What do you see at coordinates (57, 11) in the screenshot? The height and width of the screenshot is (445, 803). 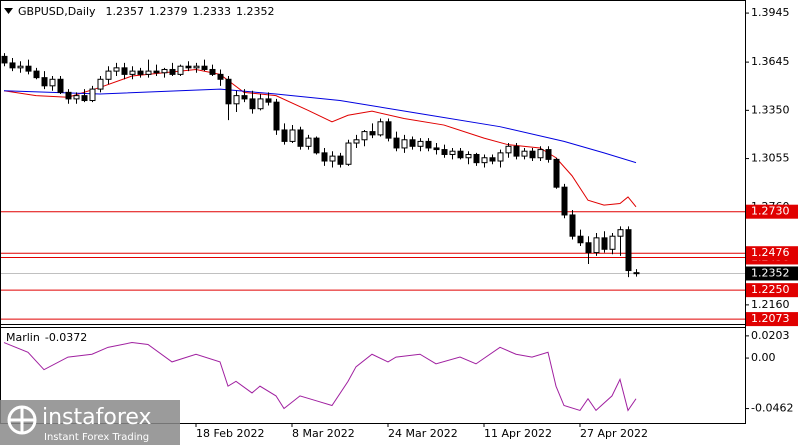 I see `symbol: GBPUSD,Daily` at bounding box center [57, 11].